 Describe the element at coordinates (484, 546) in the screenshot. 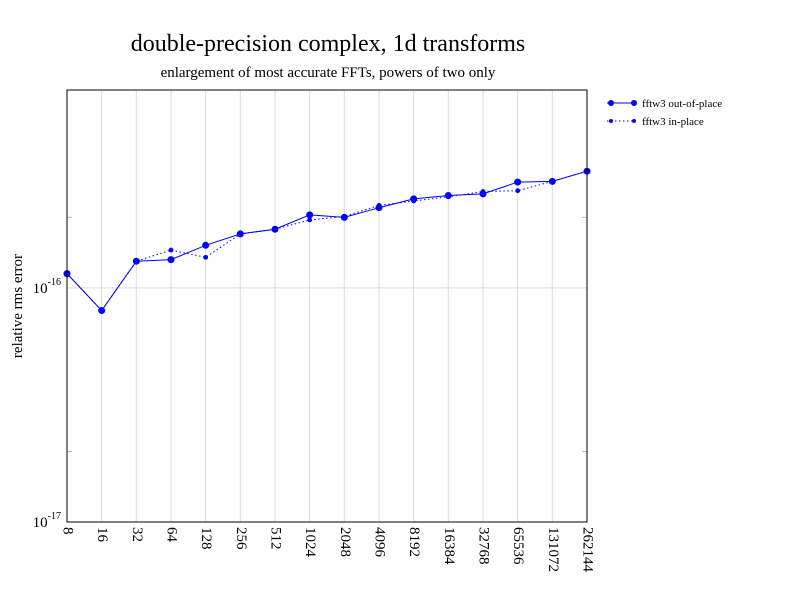

I see `x-tick-label: 32768` at that location.